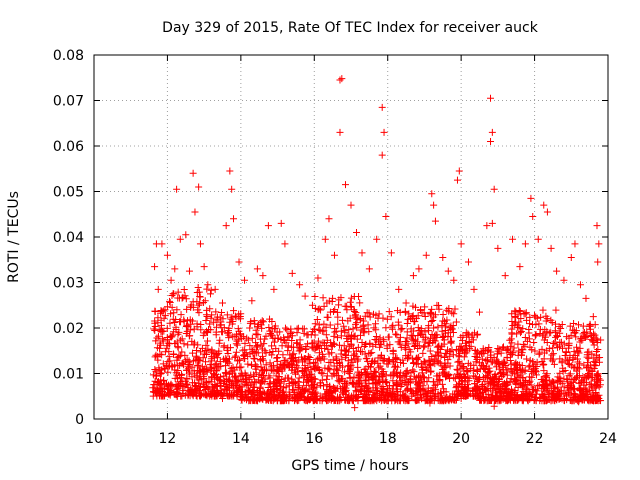 Image resolution: width=640 pixels, height=480 pixels. What do you see at coordinates (68, 238) in the screenshot?
I see `y-tick-label: 0.04` at bounding box center [68, 238].